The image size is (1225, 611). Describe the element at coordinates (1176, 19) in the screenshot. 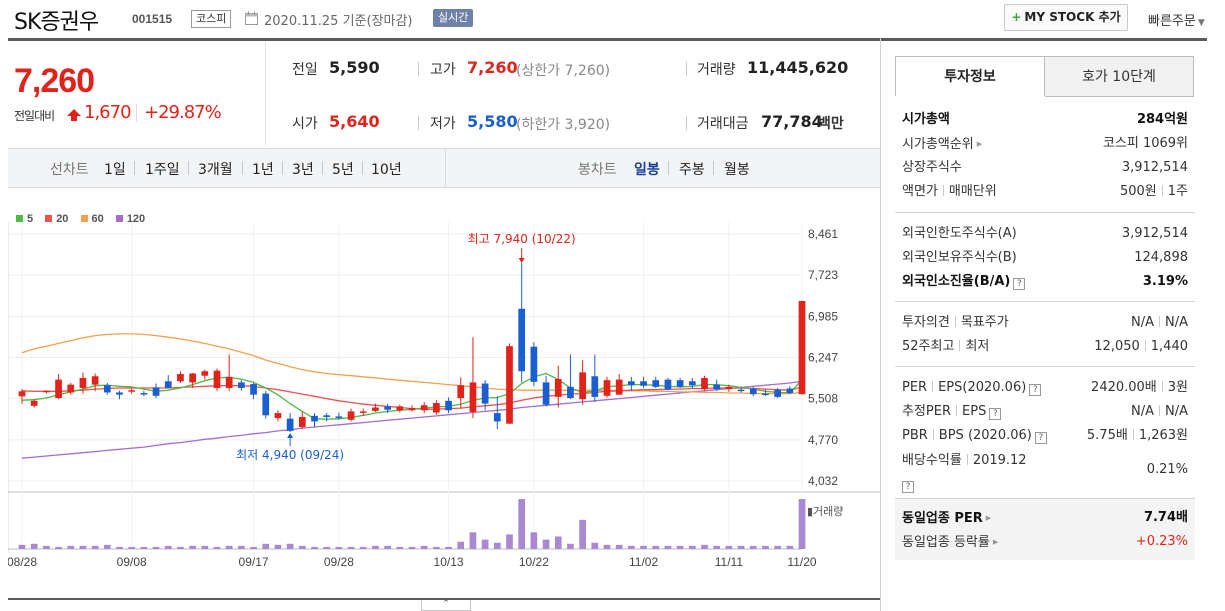

I see `quick-order-button: 빠른주문 ▼` at that location.